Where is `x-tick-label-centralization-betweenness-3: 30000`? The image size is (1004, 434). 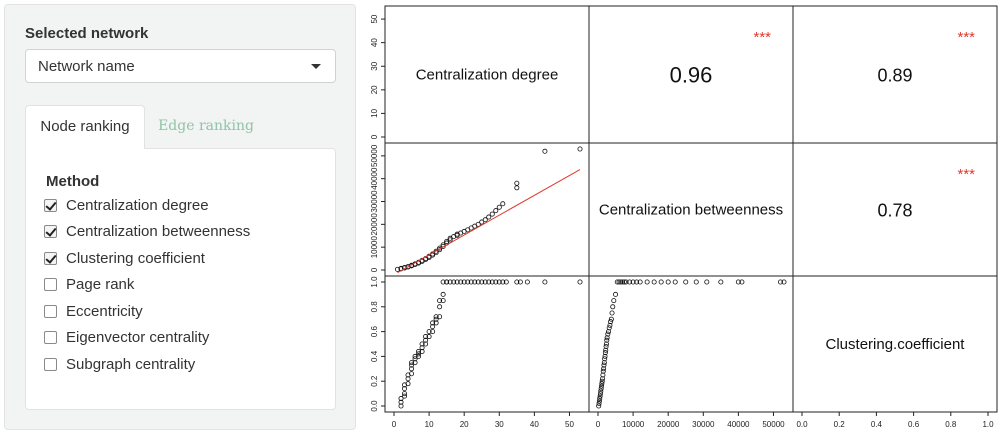
x-tick-label-centralization-betweenness-3: 30000 is located at coordinates (703, 424).